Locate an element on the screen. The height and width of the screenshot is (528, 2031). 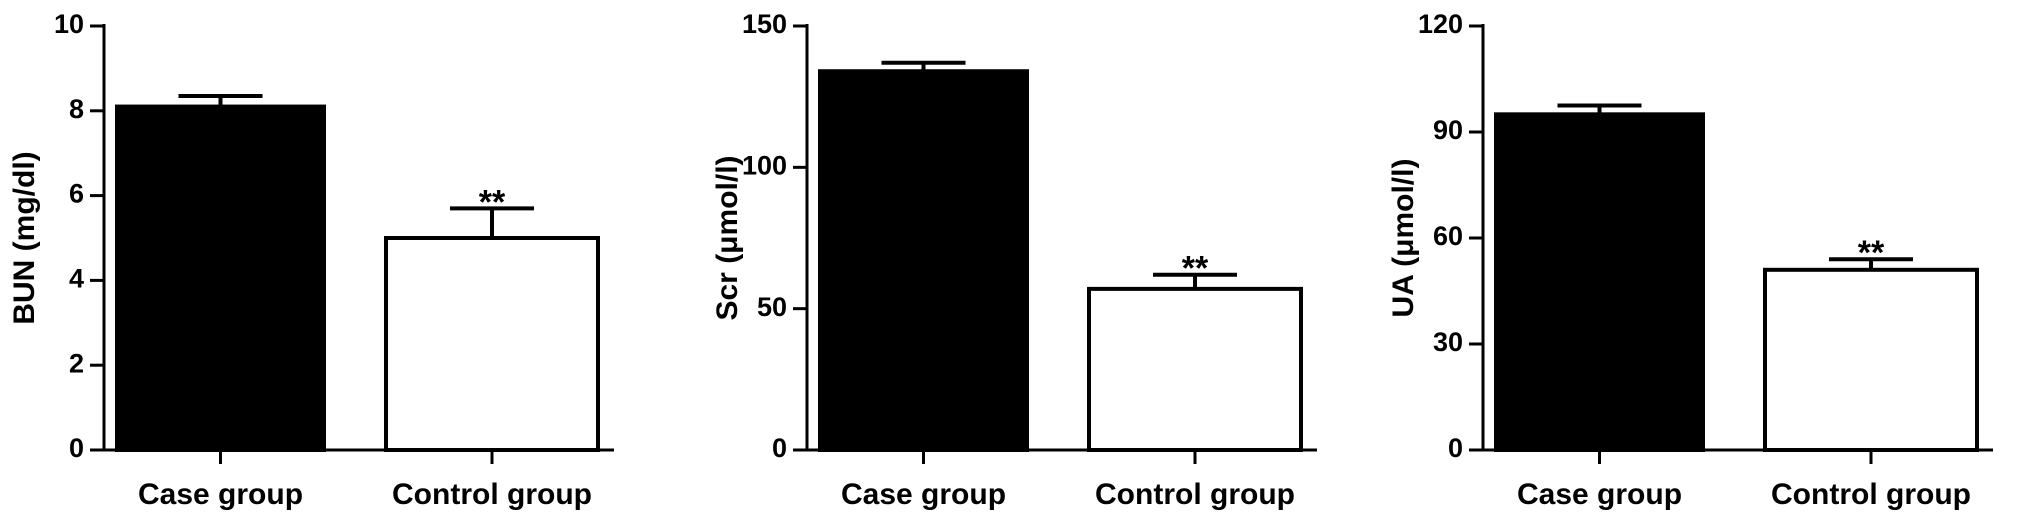
y-tick-label: 8 is located at coordinates (76, 109).